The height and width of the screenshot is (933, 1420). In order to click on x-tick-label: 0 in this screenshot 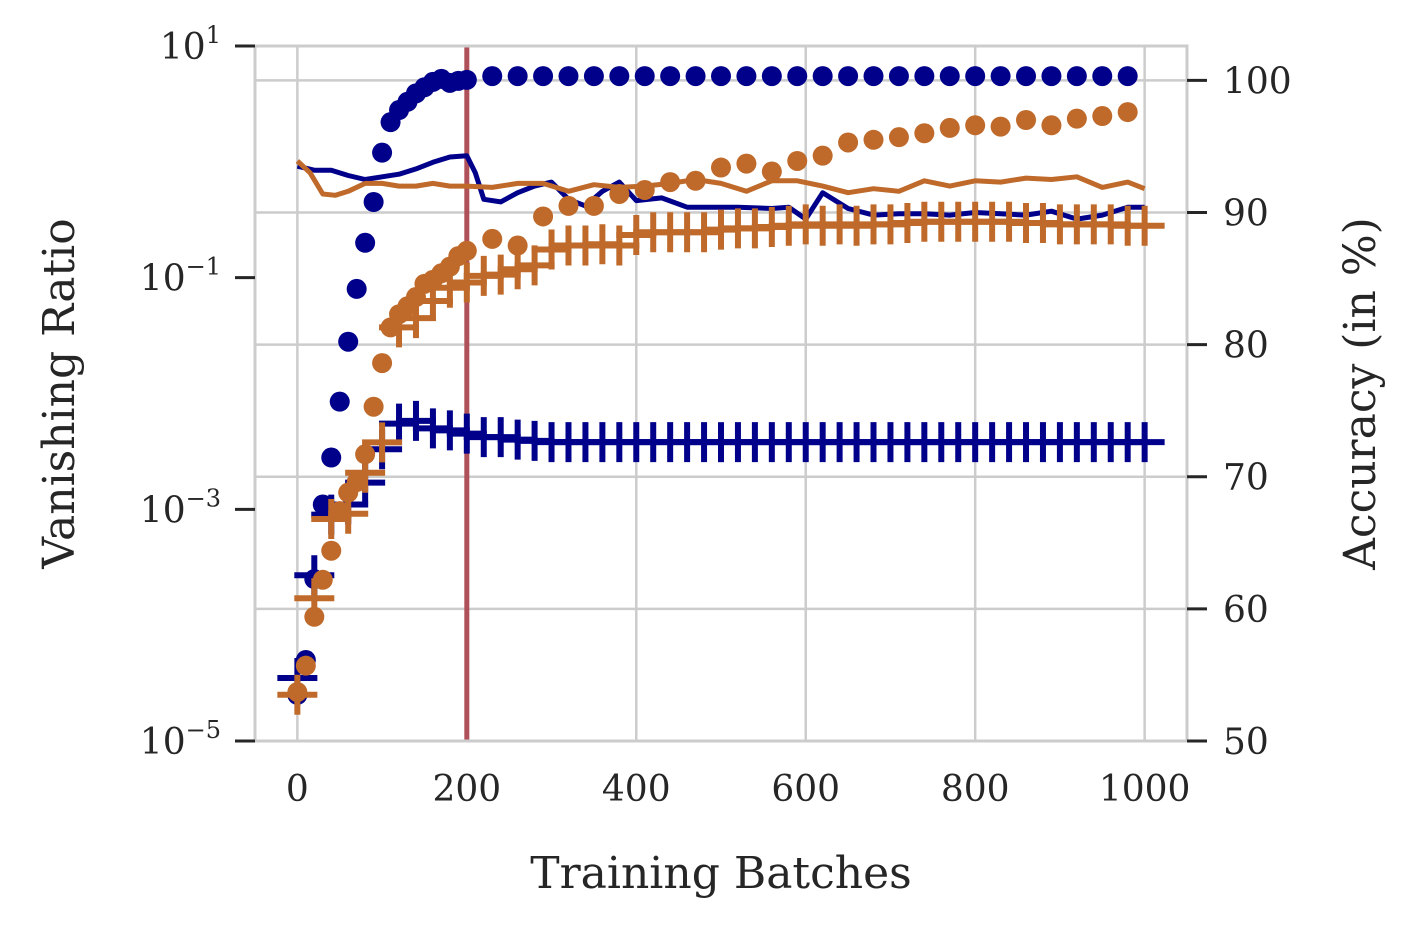, I will do `click(297, 789)`.